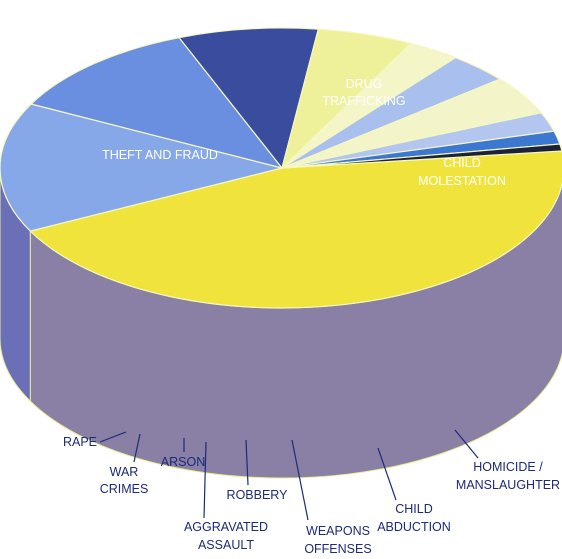 The width and height of the screenshot is (562, 559). What do you see at coordinates (183, 462) in the screenshot?
I see `label-arson: ARSON` at bounding box center [183, 462].